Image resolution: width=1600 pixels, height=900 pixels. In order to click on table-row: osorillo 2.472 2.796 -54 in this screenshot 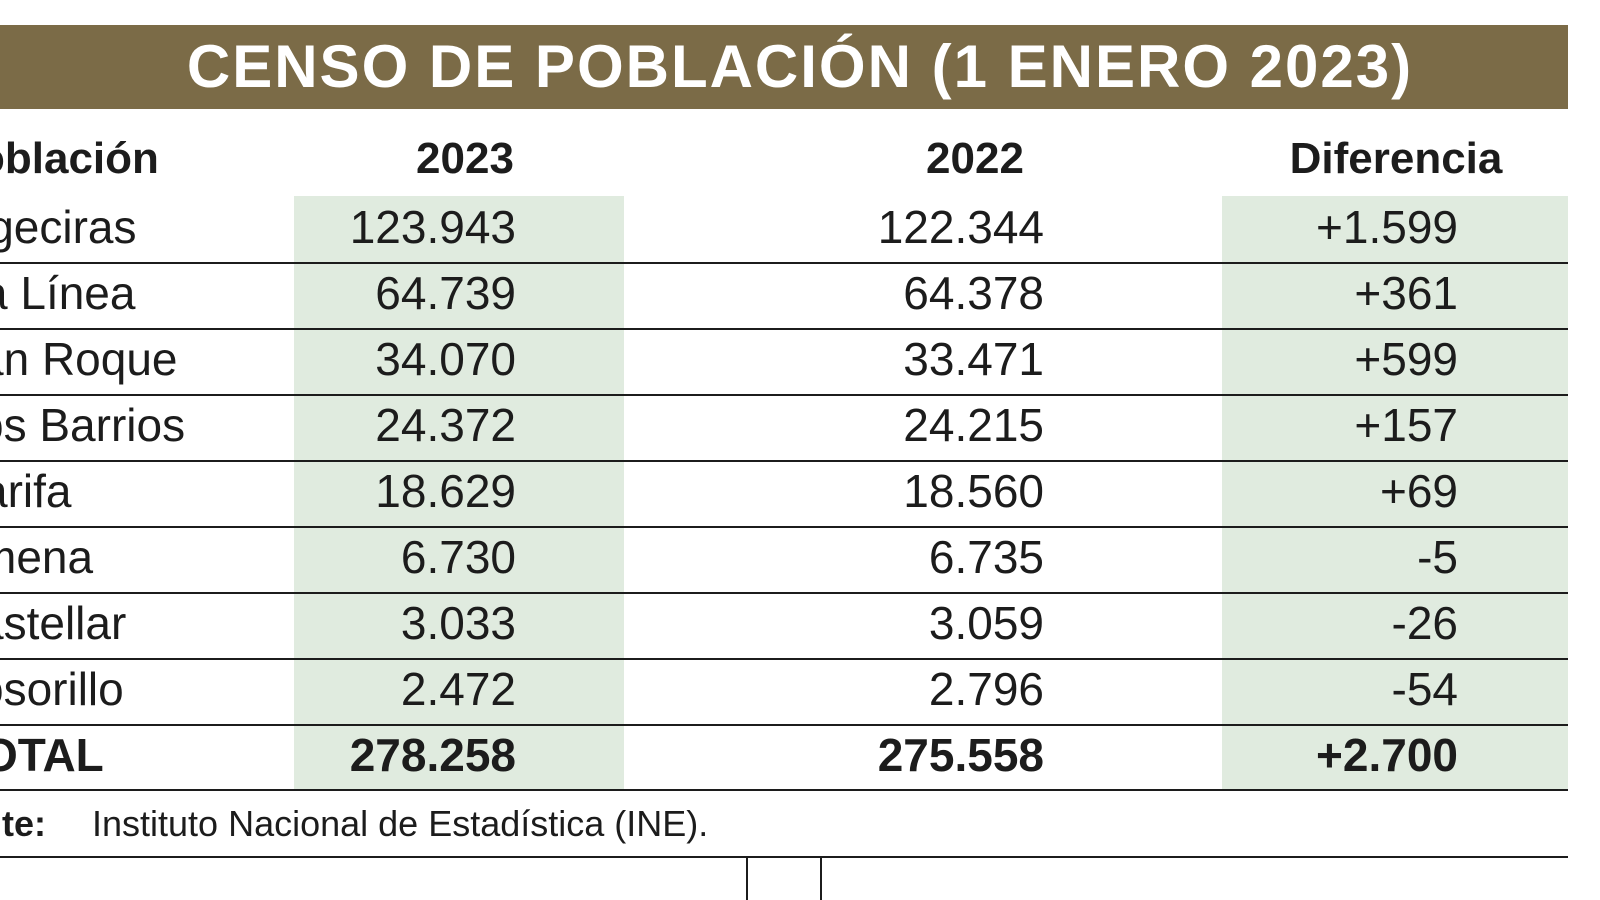, I will do `click(784, 691)`.